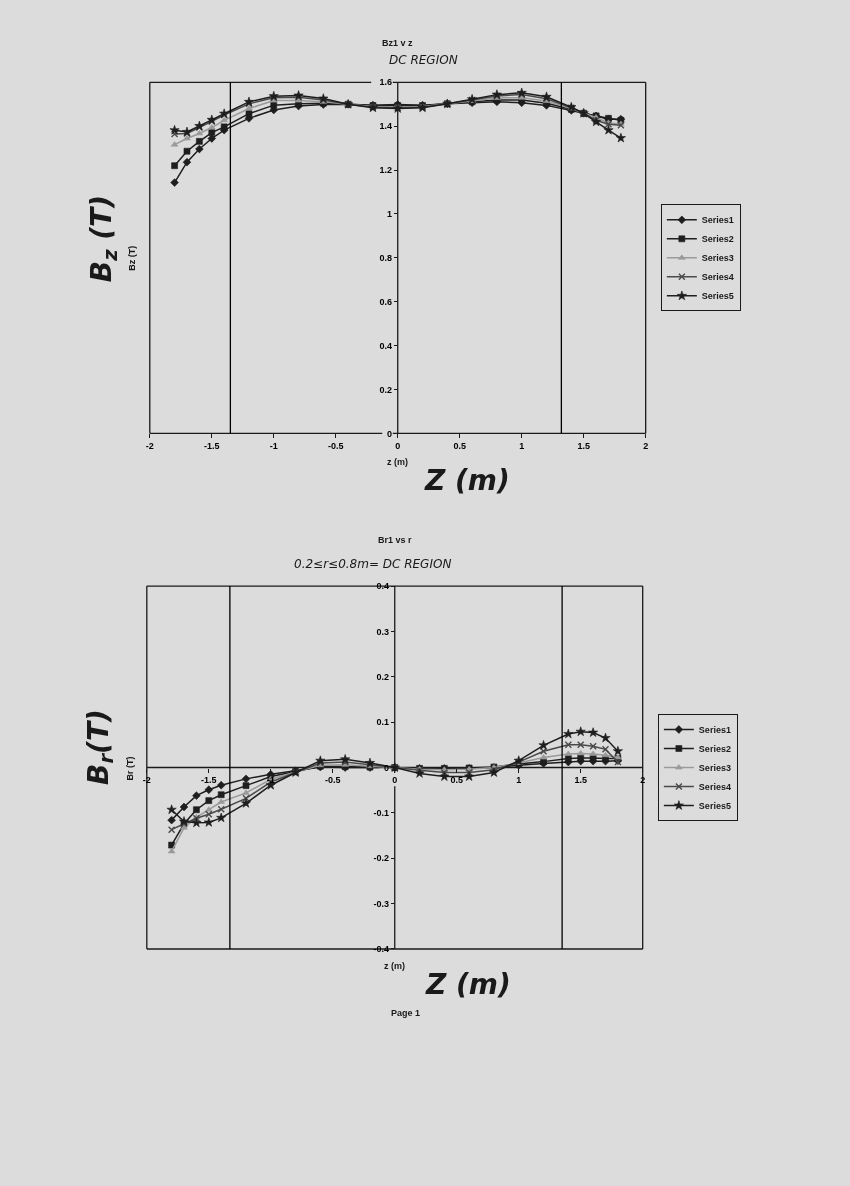  I want to click on y-tick-label: -0.1, so click(381, 813).